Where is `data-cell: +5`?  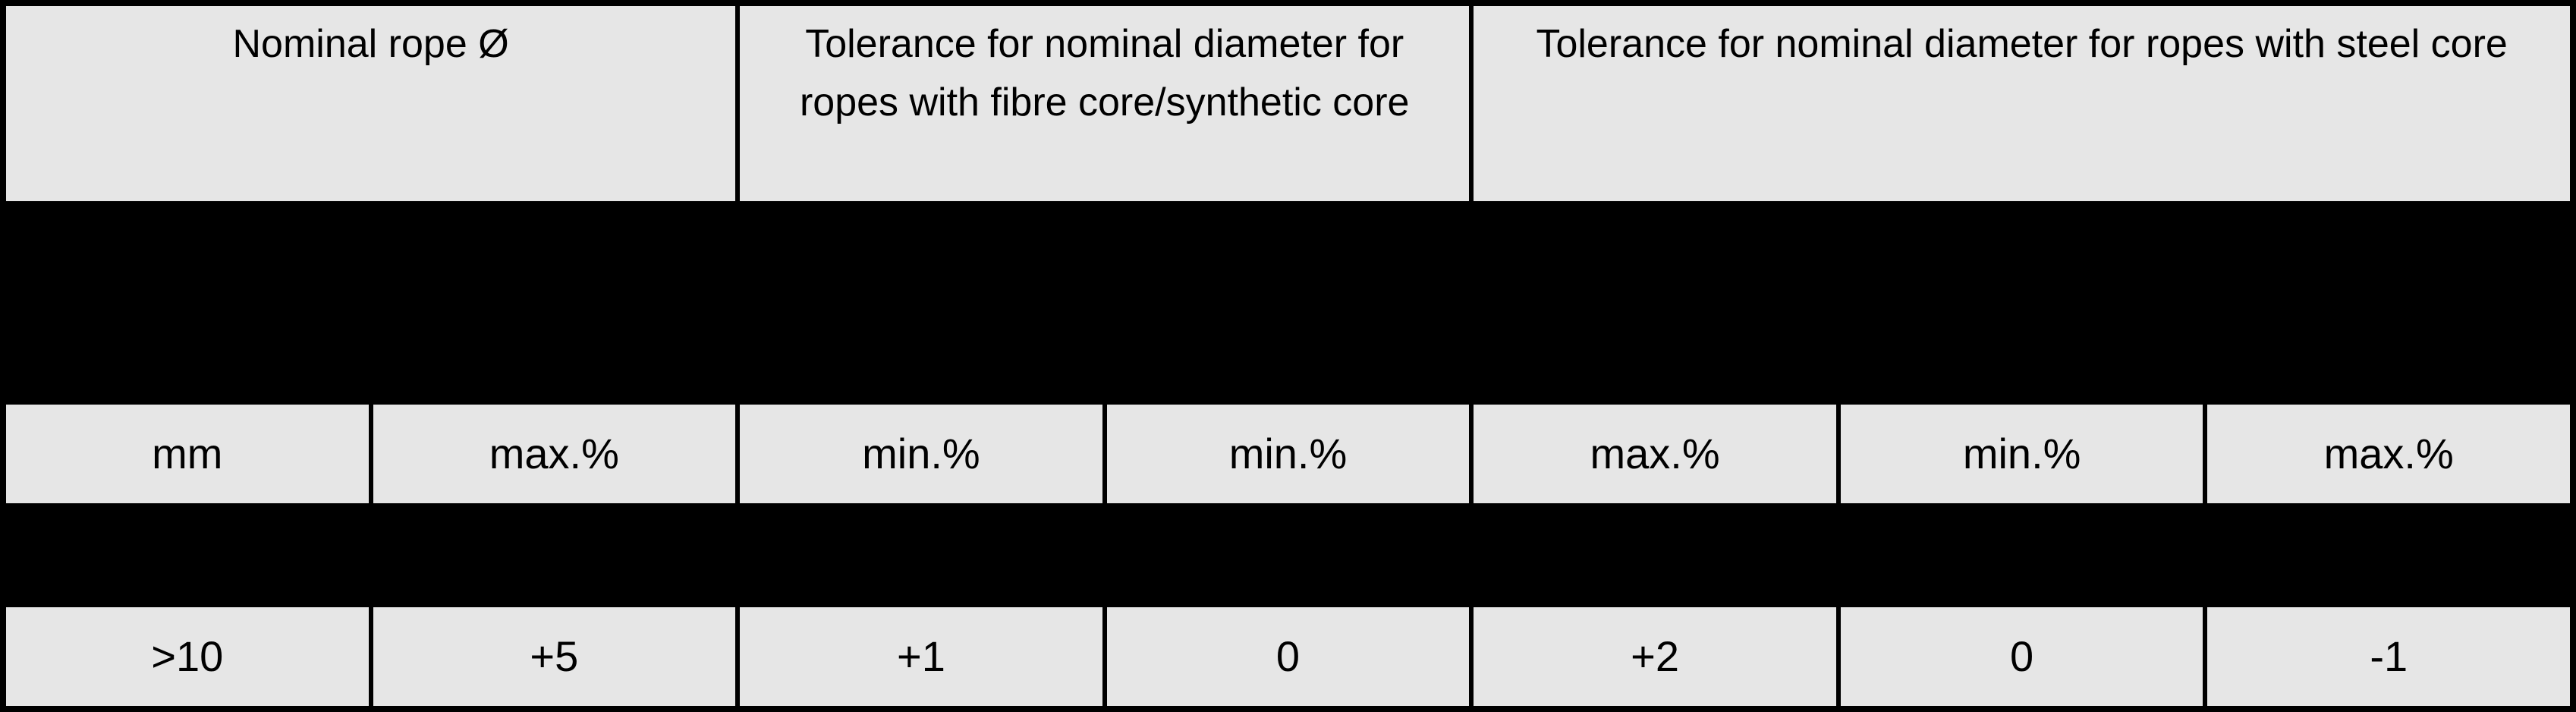 data-cell: +5 is located at coordinates (554, 656).